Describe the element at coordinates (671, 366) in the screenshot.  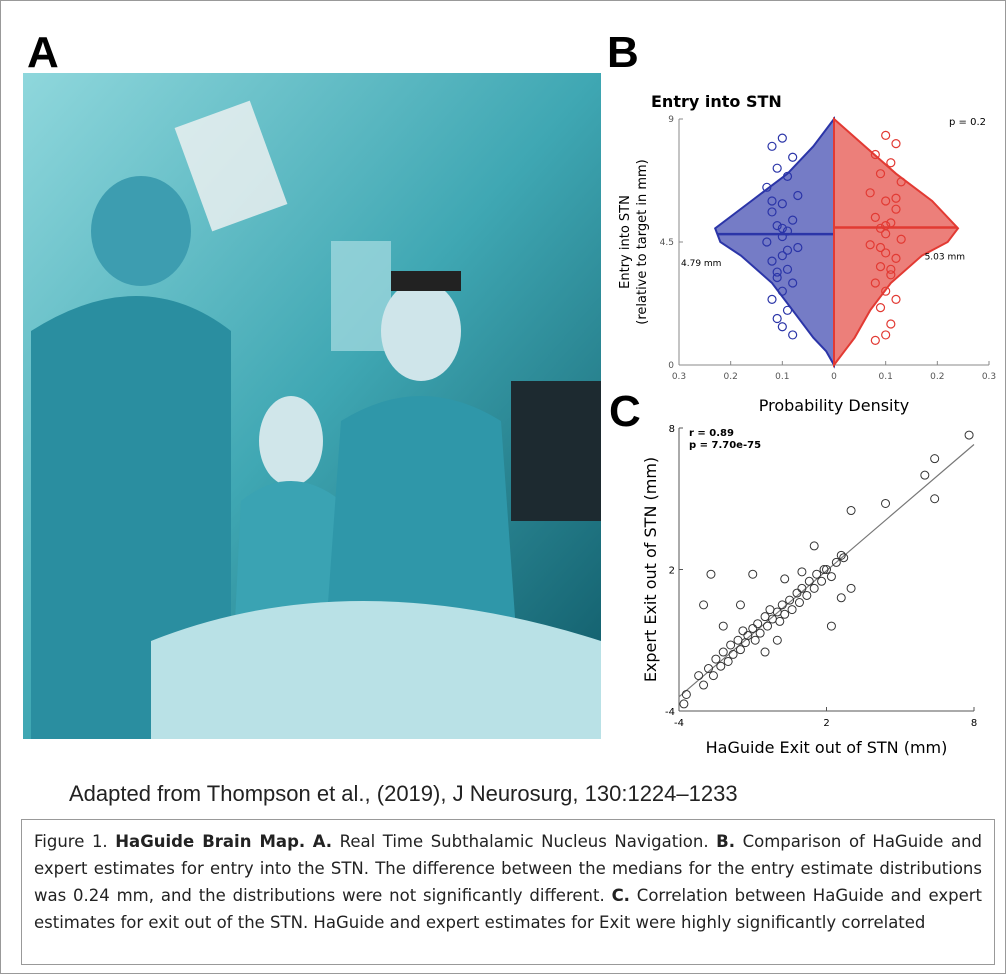
I see `y-tick-label: 0` at that location.